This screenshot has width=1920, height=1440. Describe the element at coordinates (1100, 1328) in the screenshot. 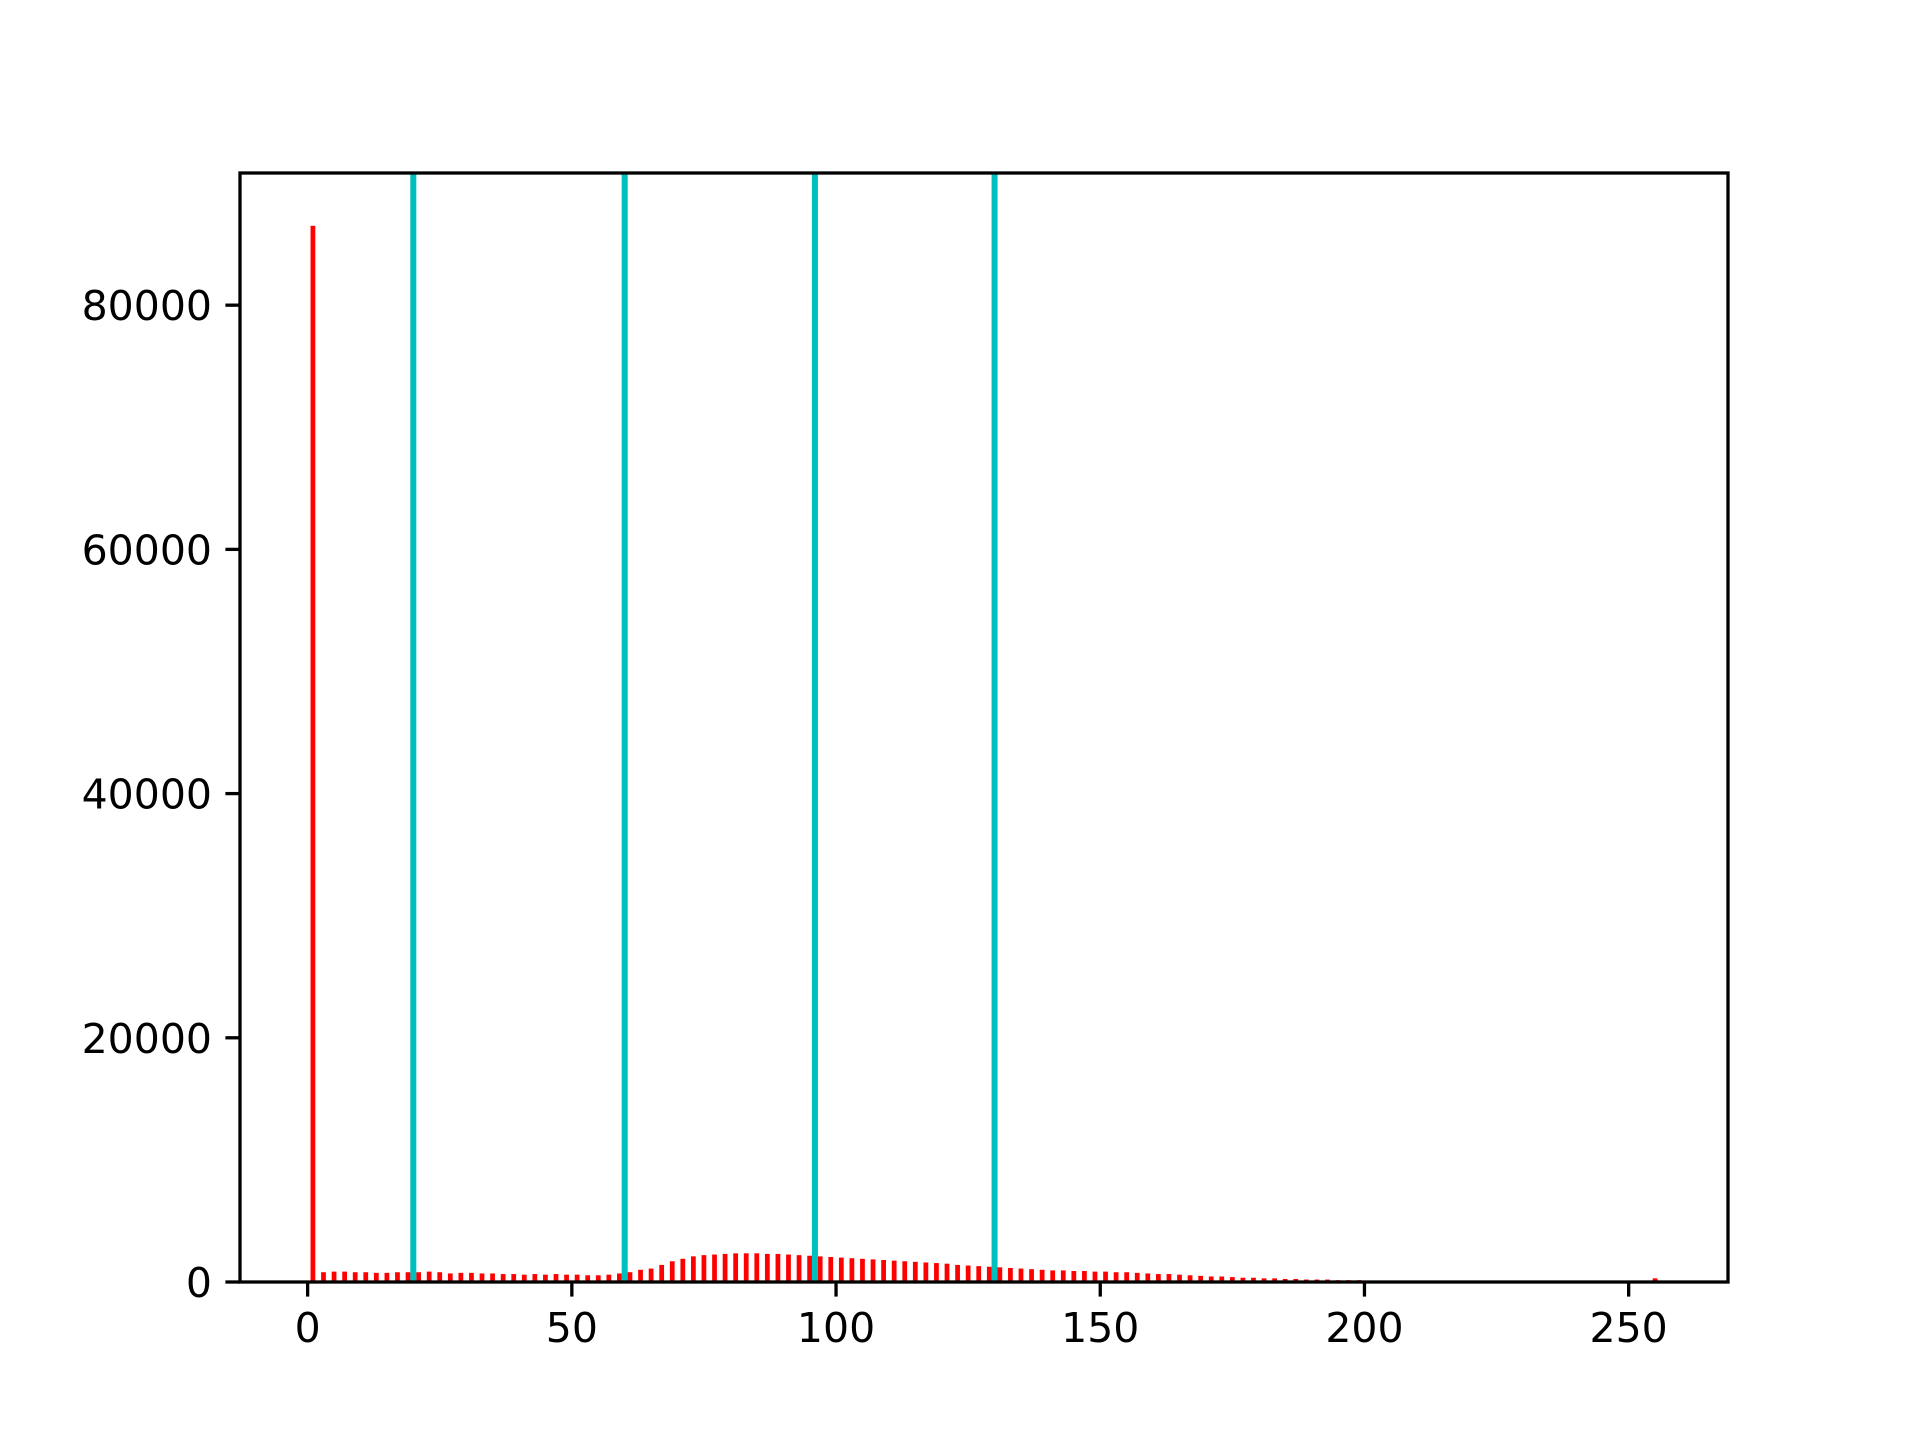

I see `x-tick-label: 150` at that location.